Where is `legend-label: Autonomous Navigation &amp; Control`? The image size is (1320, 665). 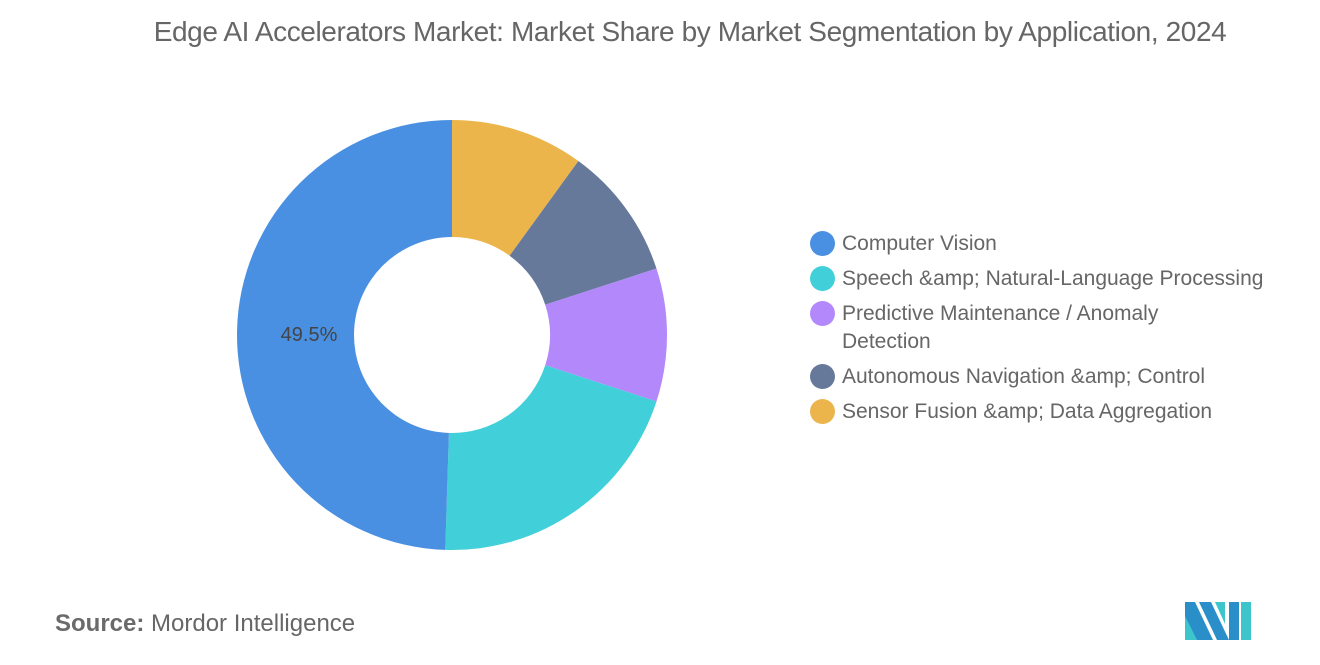
legend-label: Autonomous Navigation &amp; Control is located at coordinates (1024, 376).